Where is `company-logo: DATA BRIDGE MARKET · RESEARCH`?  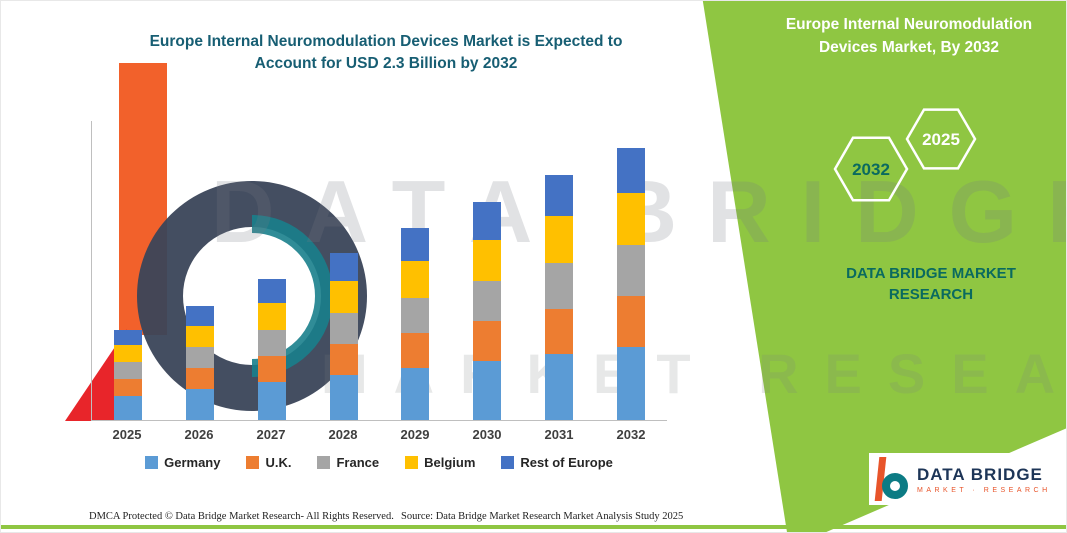 company-logo: DATA BRIDGE MARKET · RESEARCH is located at coordinates (963, 479).